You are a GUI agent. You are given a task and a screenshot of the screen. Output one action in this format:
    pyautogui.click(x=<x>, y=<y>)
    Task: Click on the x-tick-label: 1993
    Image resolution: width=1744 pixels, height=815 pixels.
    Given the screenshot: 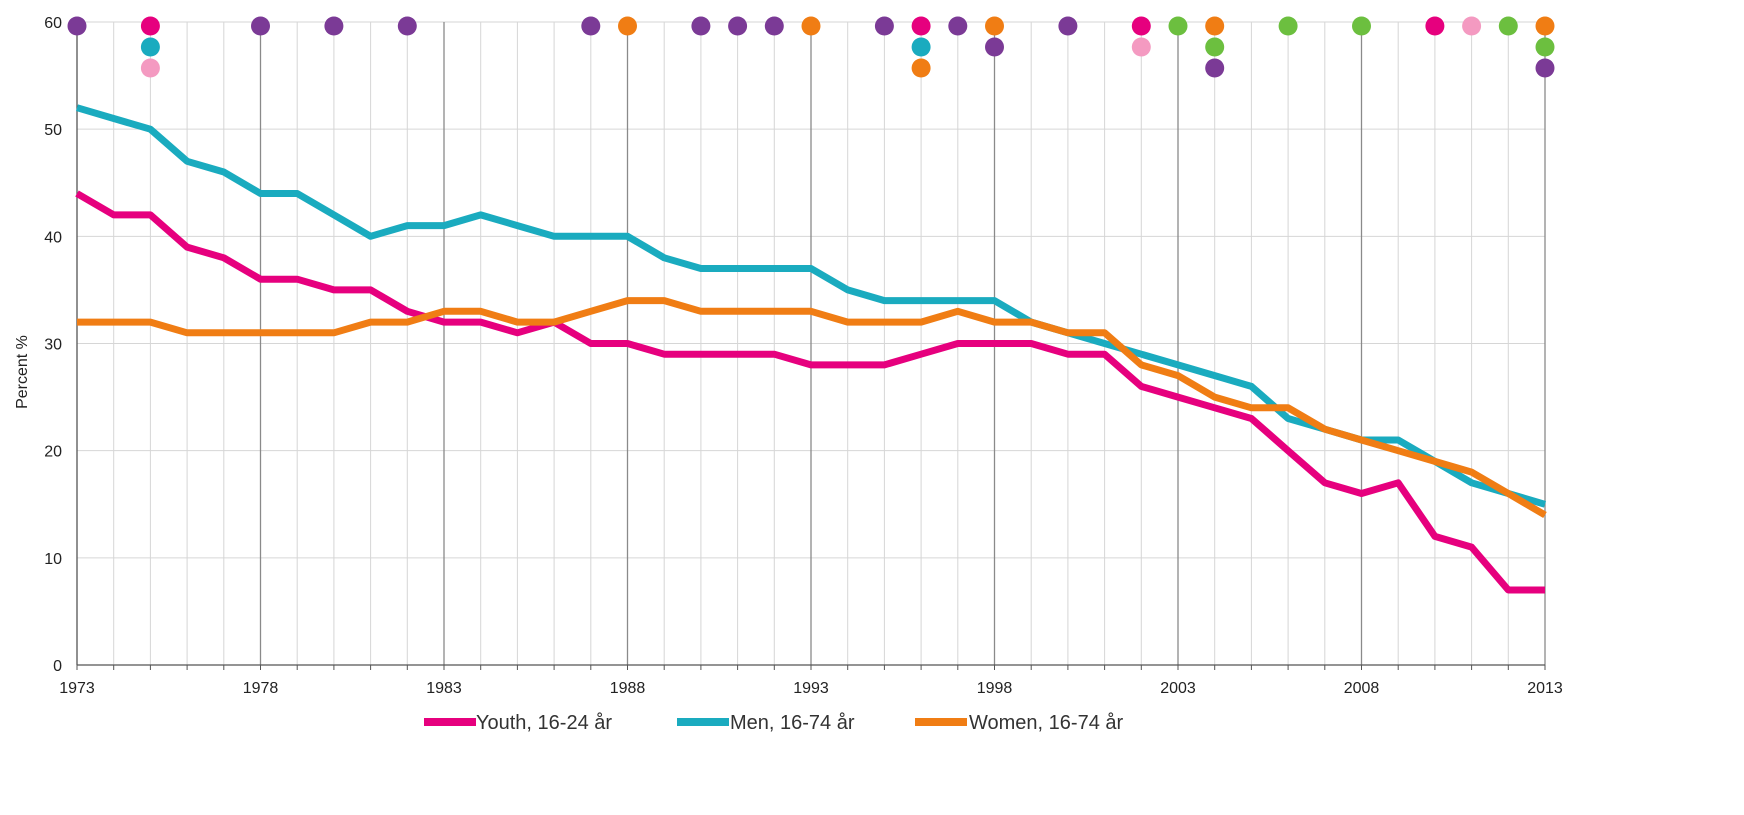 What is the action you would take?
    pyautogui.click(x=811, y=688)
    